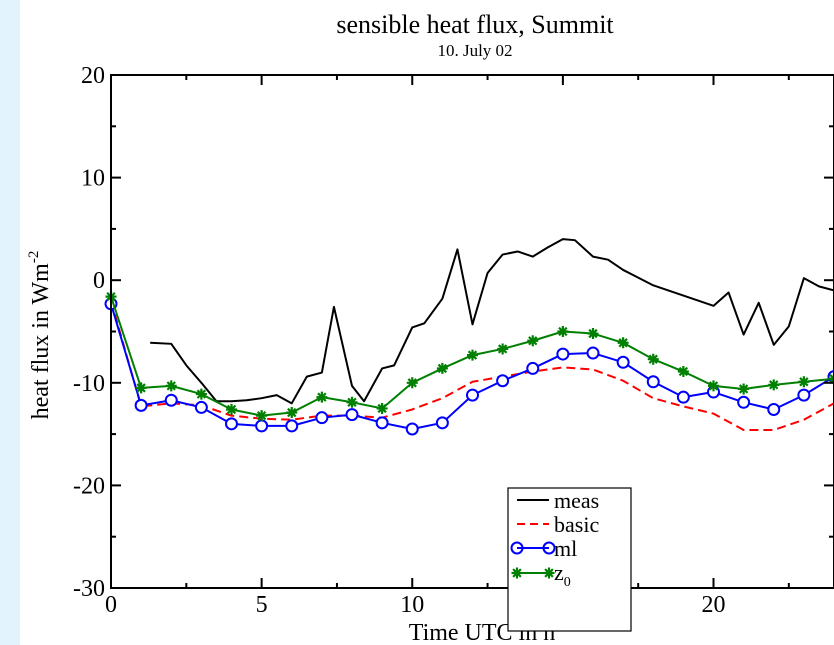 This screenshot has width=834, height=645. Describe the element at coordinates (89, 384) in the screenshot. I see `y-tick-label: -10` at that location.